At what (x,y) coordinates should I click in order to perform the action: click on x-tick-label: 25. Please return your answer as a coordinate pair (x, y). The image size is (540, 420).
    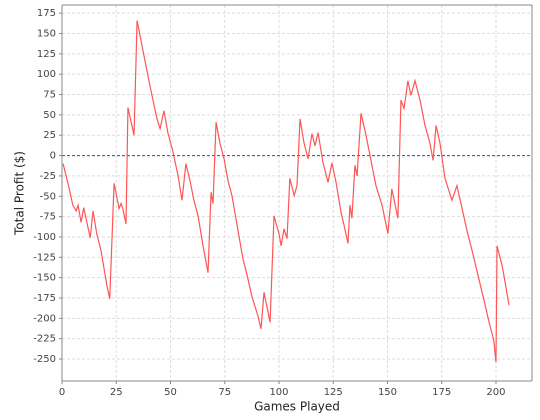
    Looking at the image, I should click on (116, 392).